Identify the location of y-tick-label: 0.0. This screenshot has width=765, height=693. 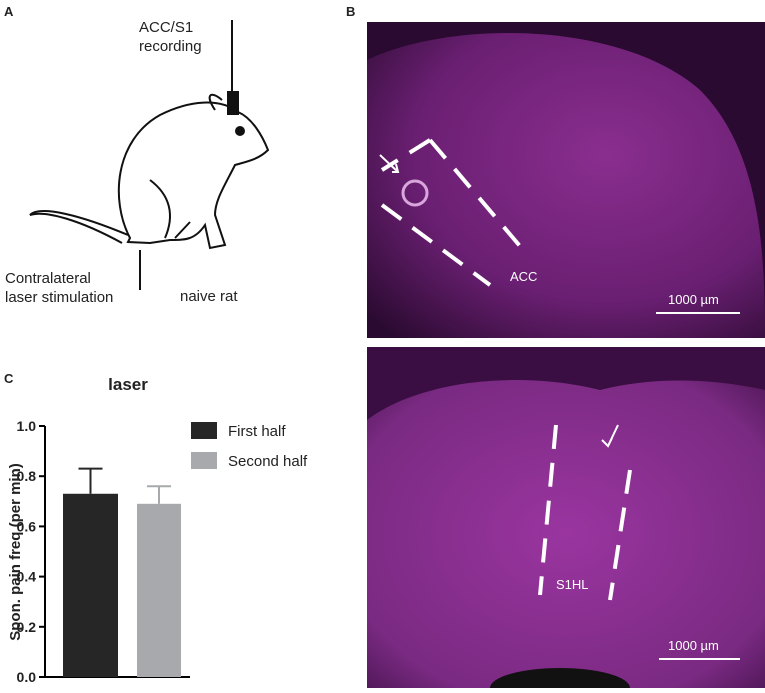
(27, 677).